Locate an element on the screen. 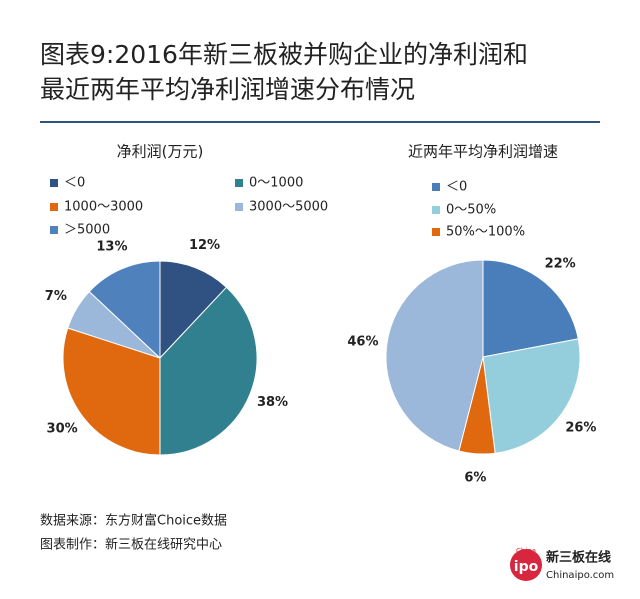 The height and width of the screenshot is (599, 640). footer: 数据来源：东方财富Choice数据 is located at coordinates (133, 521).